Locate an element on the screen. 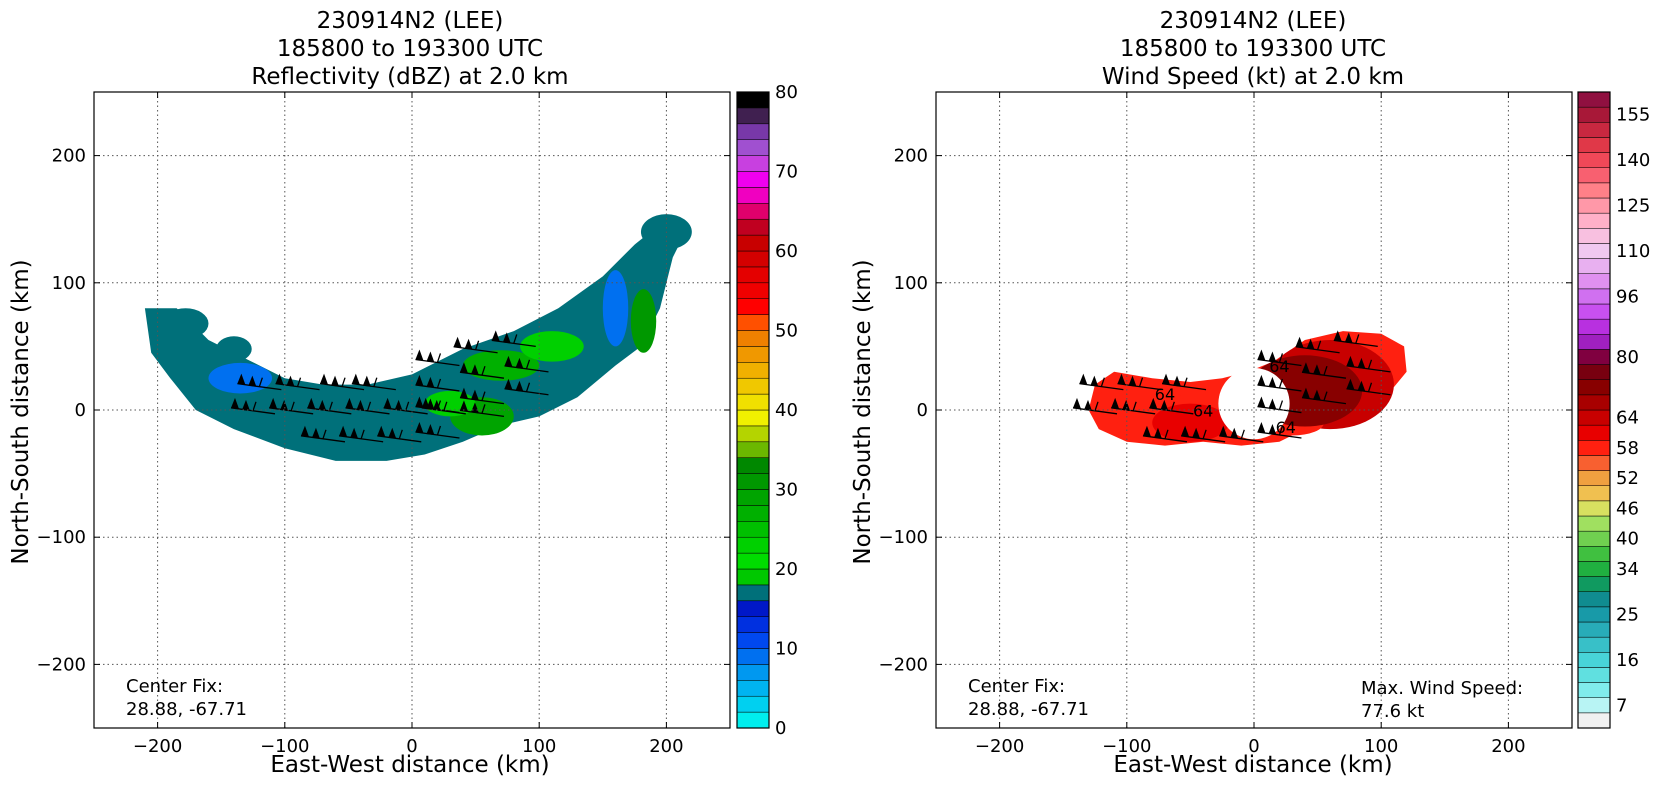 The width and height of the screenshot is (1655, 791). colorbar-tick-label: 16 is located at coordinates (1627, 660).